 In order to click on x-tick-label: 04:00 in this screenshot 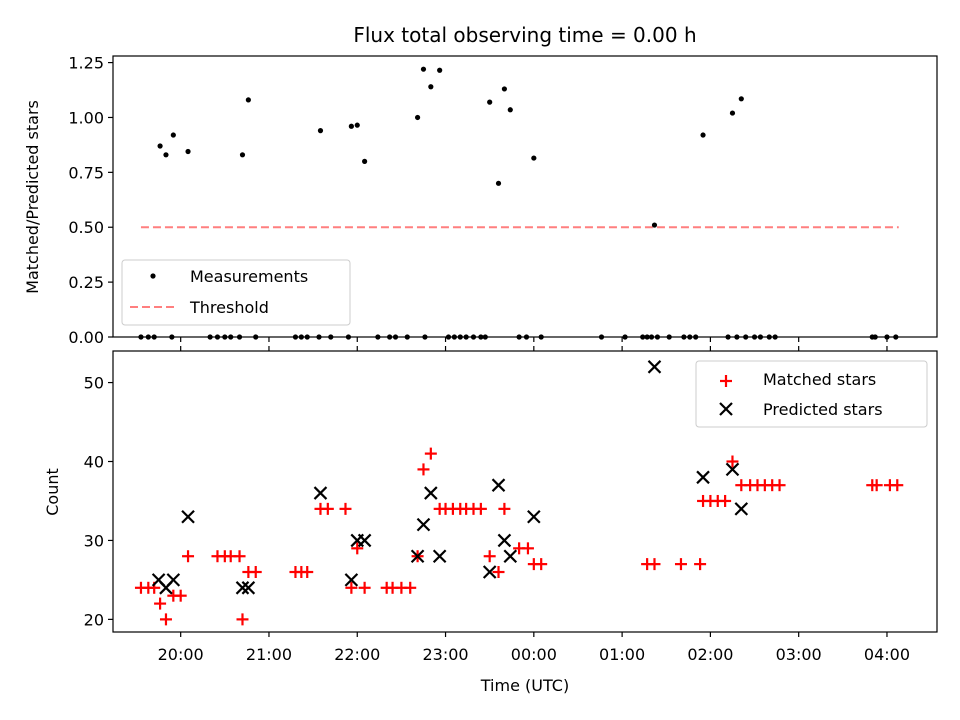, I will do `click(887, 654)`.